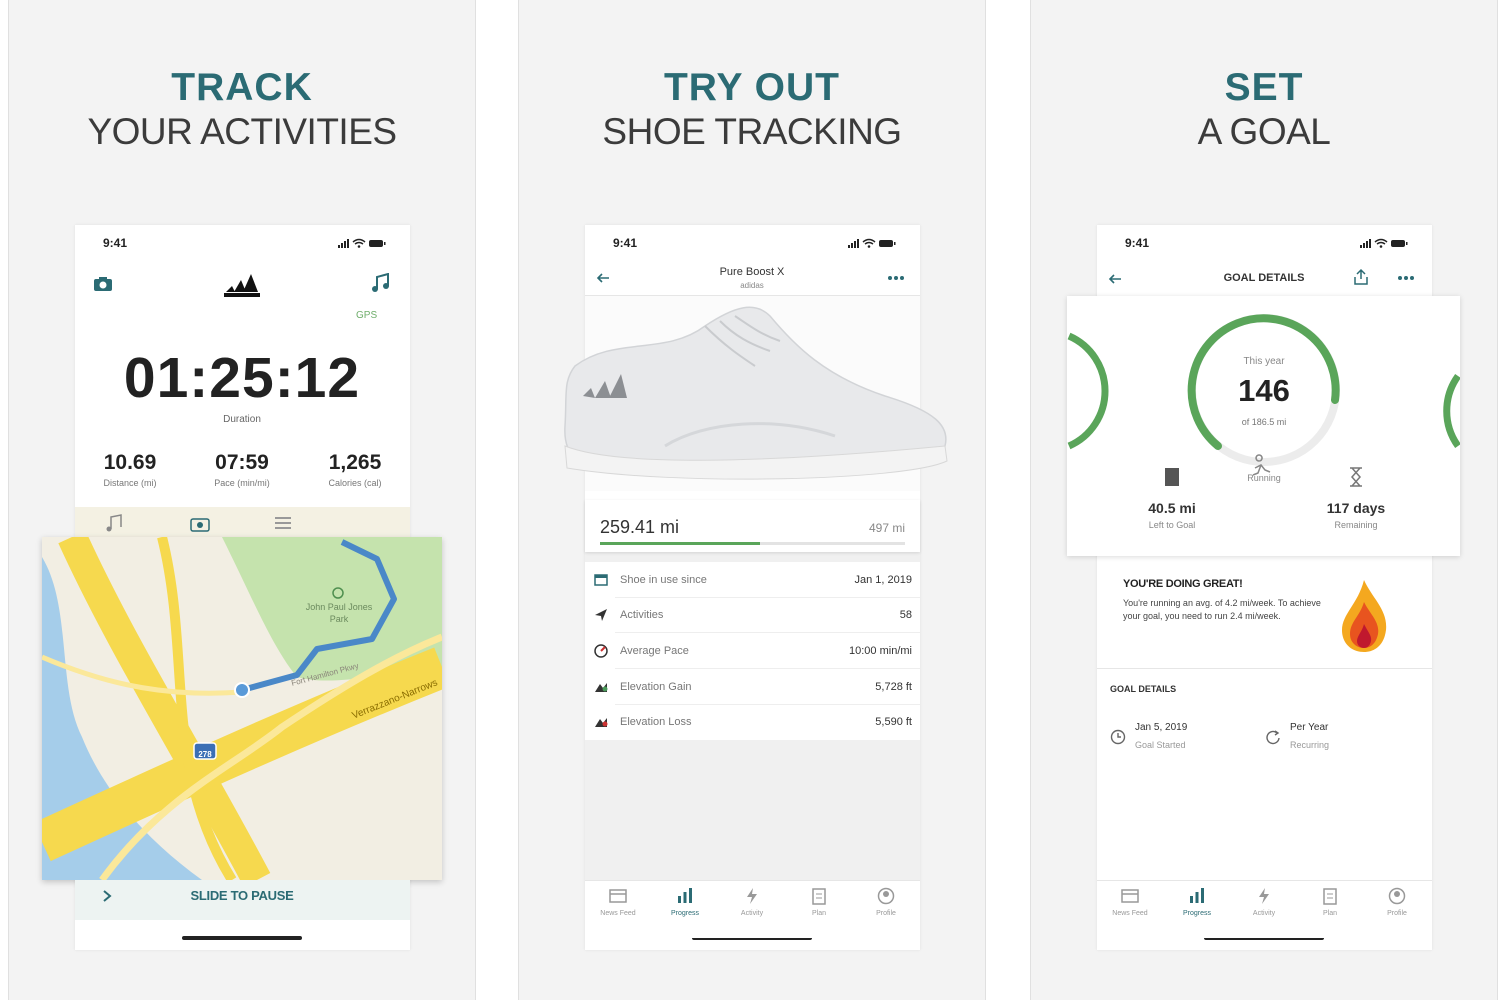 The image size is (1500, 1000). Describe the element at coordinates (752, 272) in the screenshot. I see `screen-title: Pure Boost X` at that location.